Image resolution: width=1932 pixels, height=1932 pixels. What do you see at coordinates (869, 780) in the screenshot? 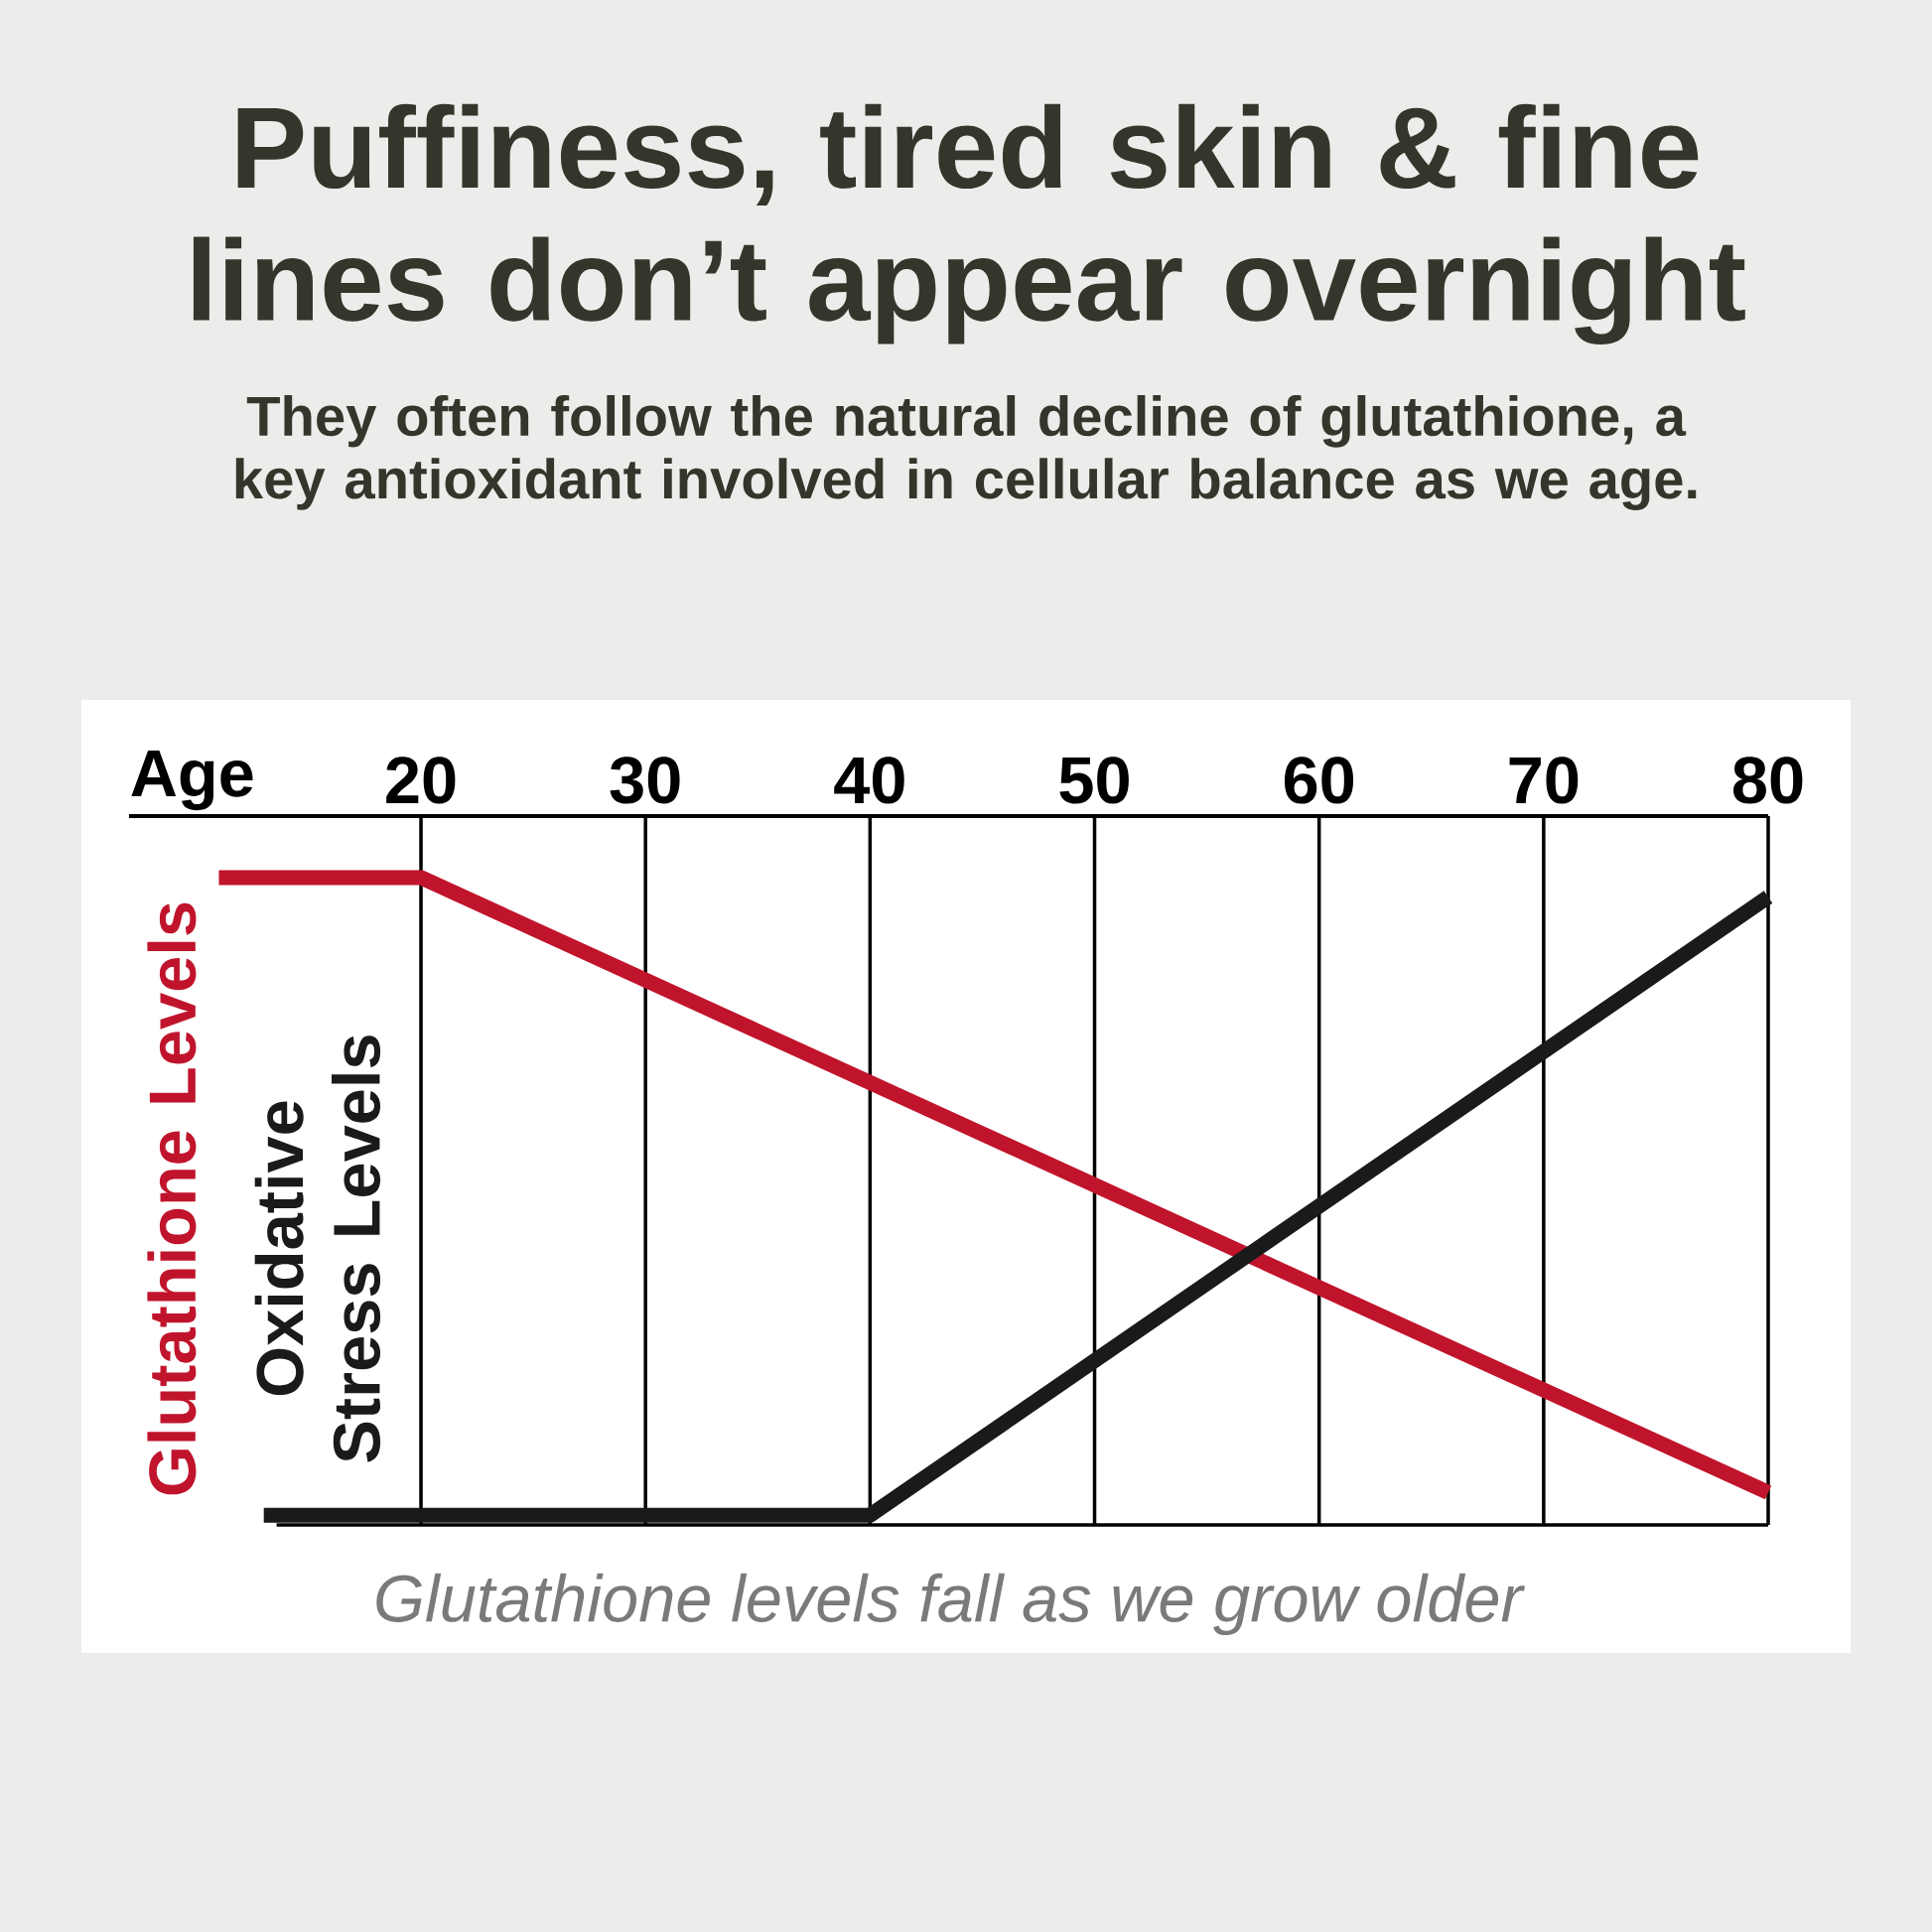
I see `x-tick-label: 40` at bounding box center [869, 780].